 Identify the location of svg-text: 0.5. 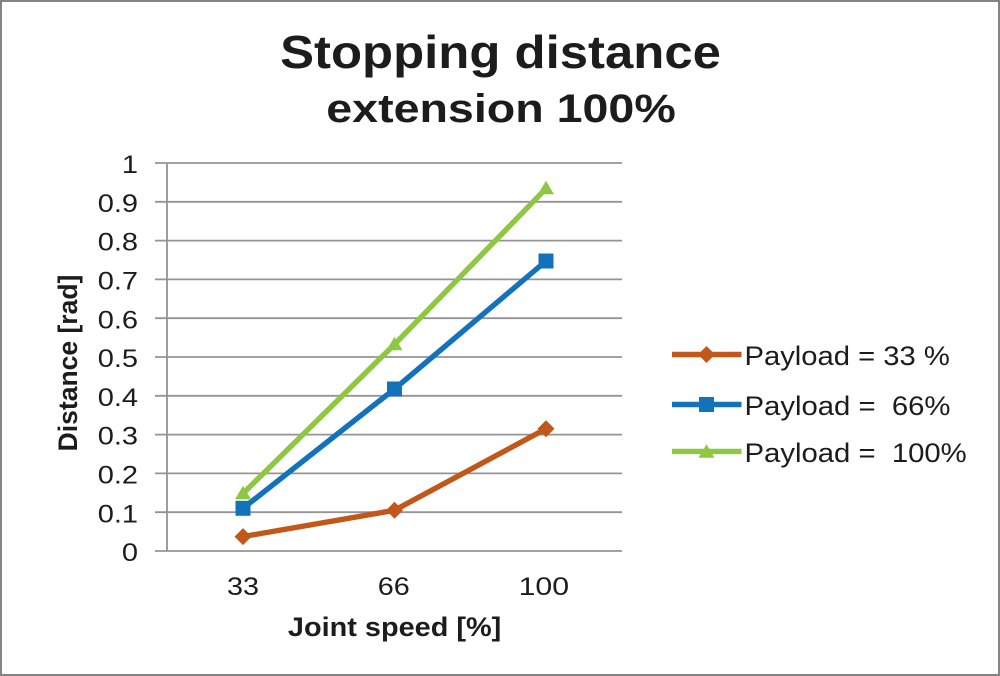
(118, 358).